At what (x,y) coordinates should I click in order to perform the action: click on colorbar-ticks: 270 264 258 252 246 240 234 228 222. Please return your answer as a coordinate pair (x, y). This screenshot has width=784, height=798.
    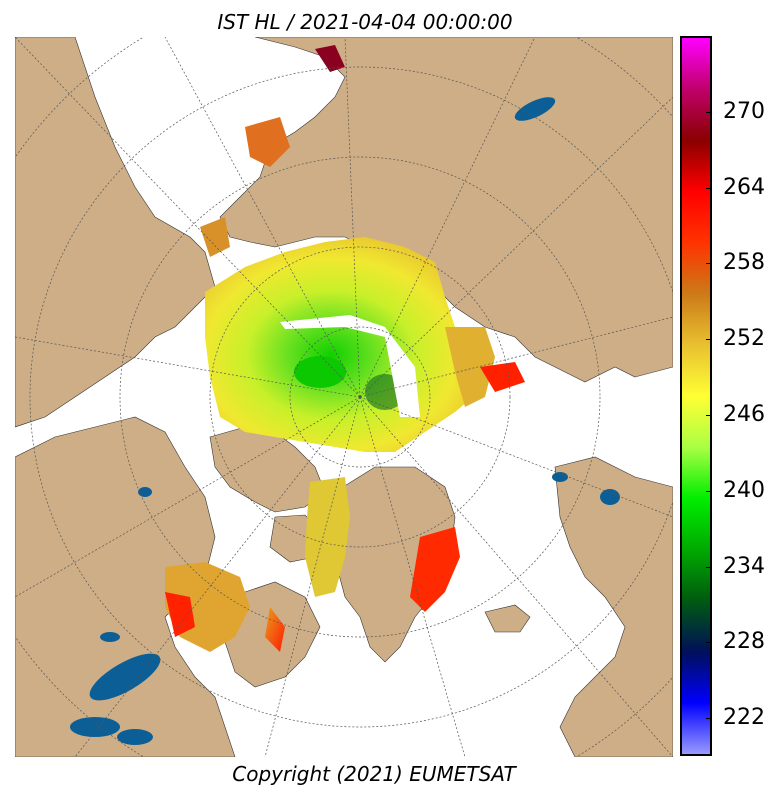
    Looking at the image, I should click on (745, 396).